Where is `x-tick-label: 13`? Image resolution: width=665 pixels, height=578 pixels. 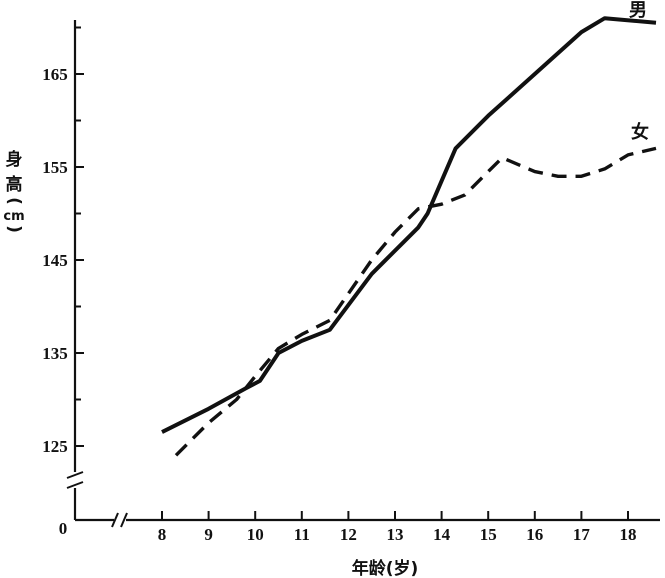
x-tick-label: 13 is located at coordinates (395, 534).